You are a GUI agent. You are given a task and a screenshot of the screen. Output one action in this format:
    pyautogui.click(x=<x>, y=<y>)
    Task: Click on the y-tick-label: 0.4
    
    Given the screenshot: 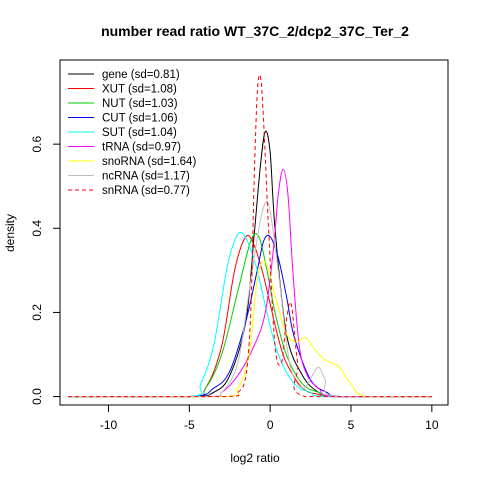 What is the action you would take?
    pyautogui.click(x=37, y=228)
    